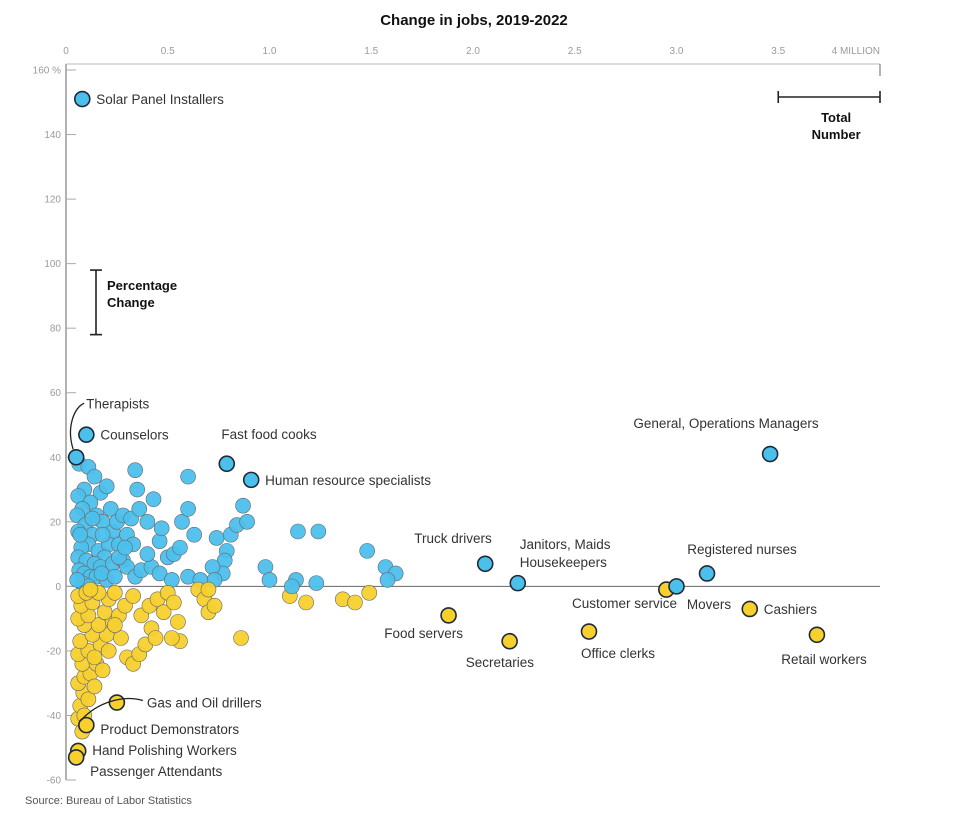 This screenshot has height=817, width=960. What do you see at coordinates (117, 403) in the screenshot?
I see `label-therapists: Therapists` at bounding box center [117, 403].